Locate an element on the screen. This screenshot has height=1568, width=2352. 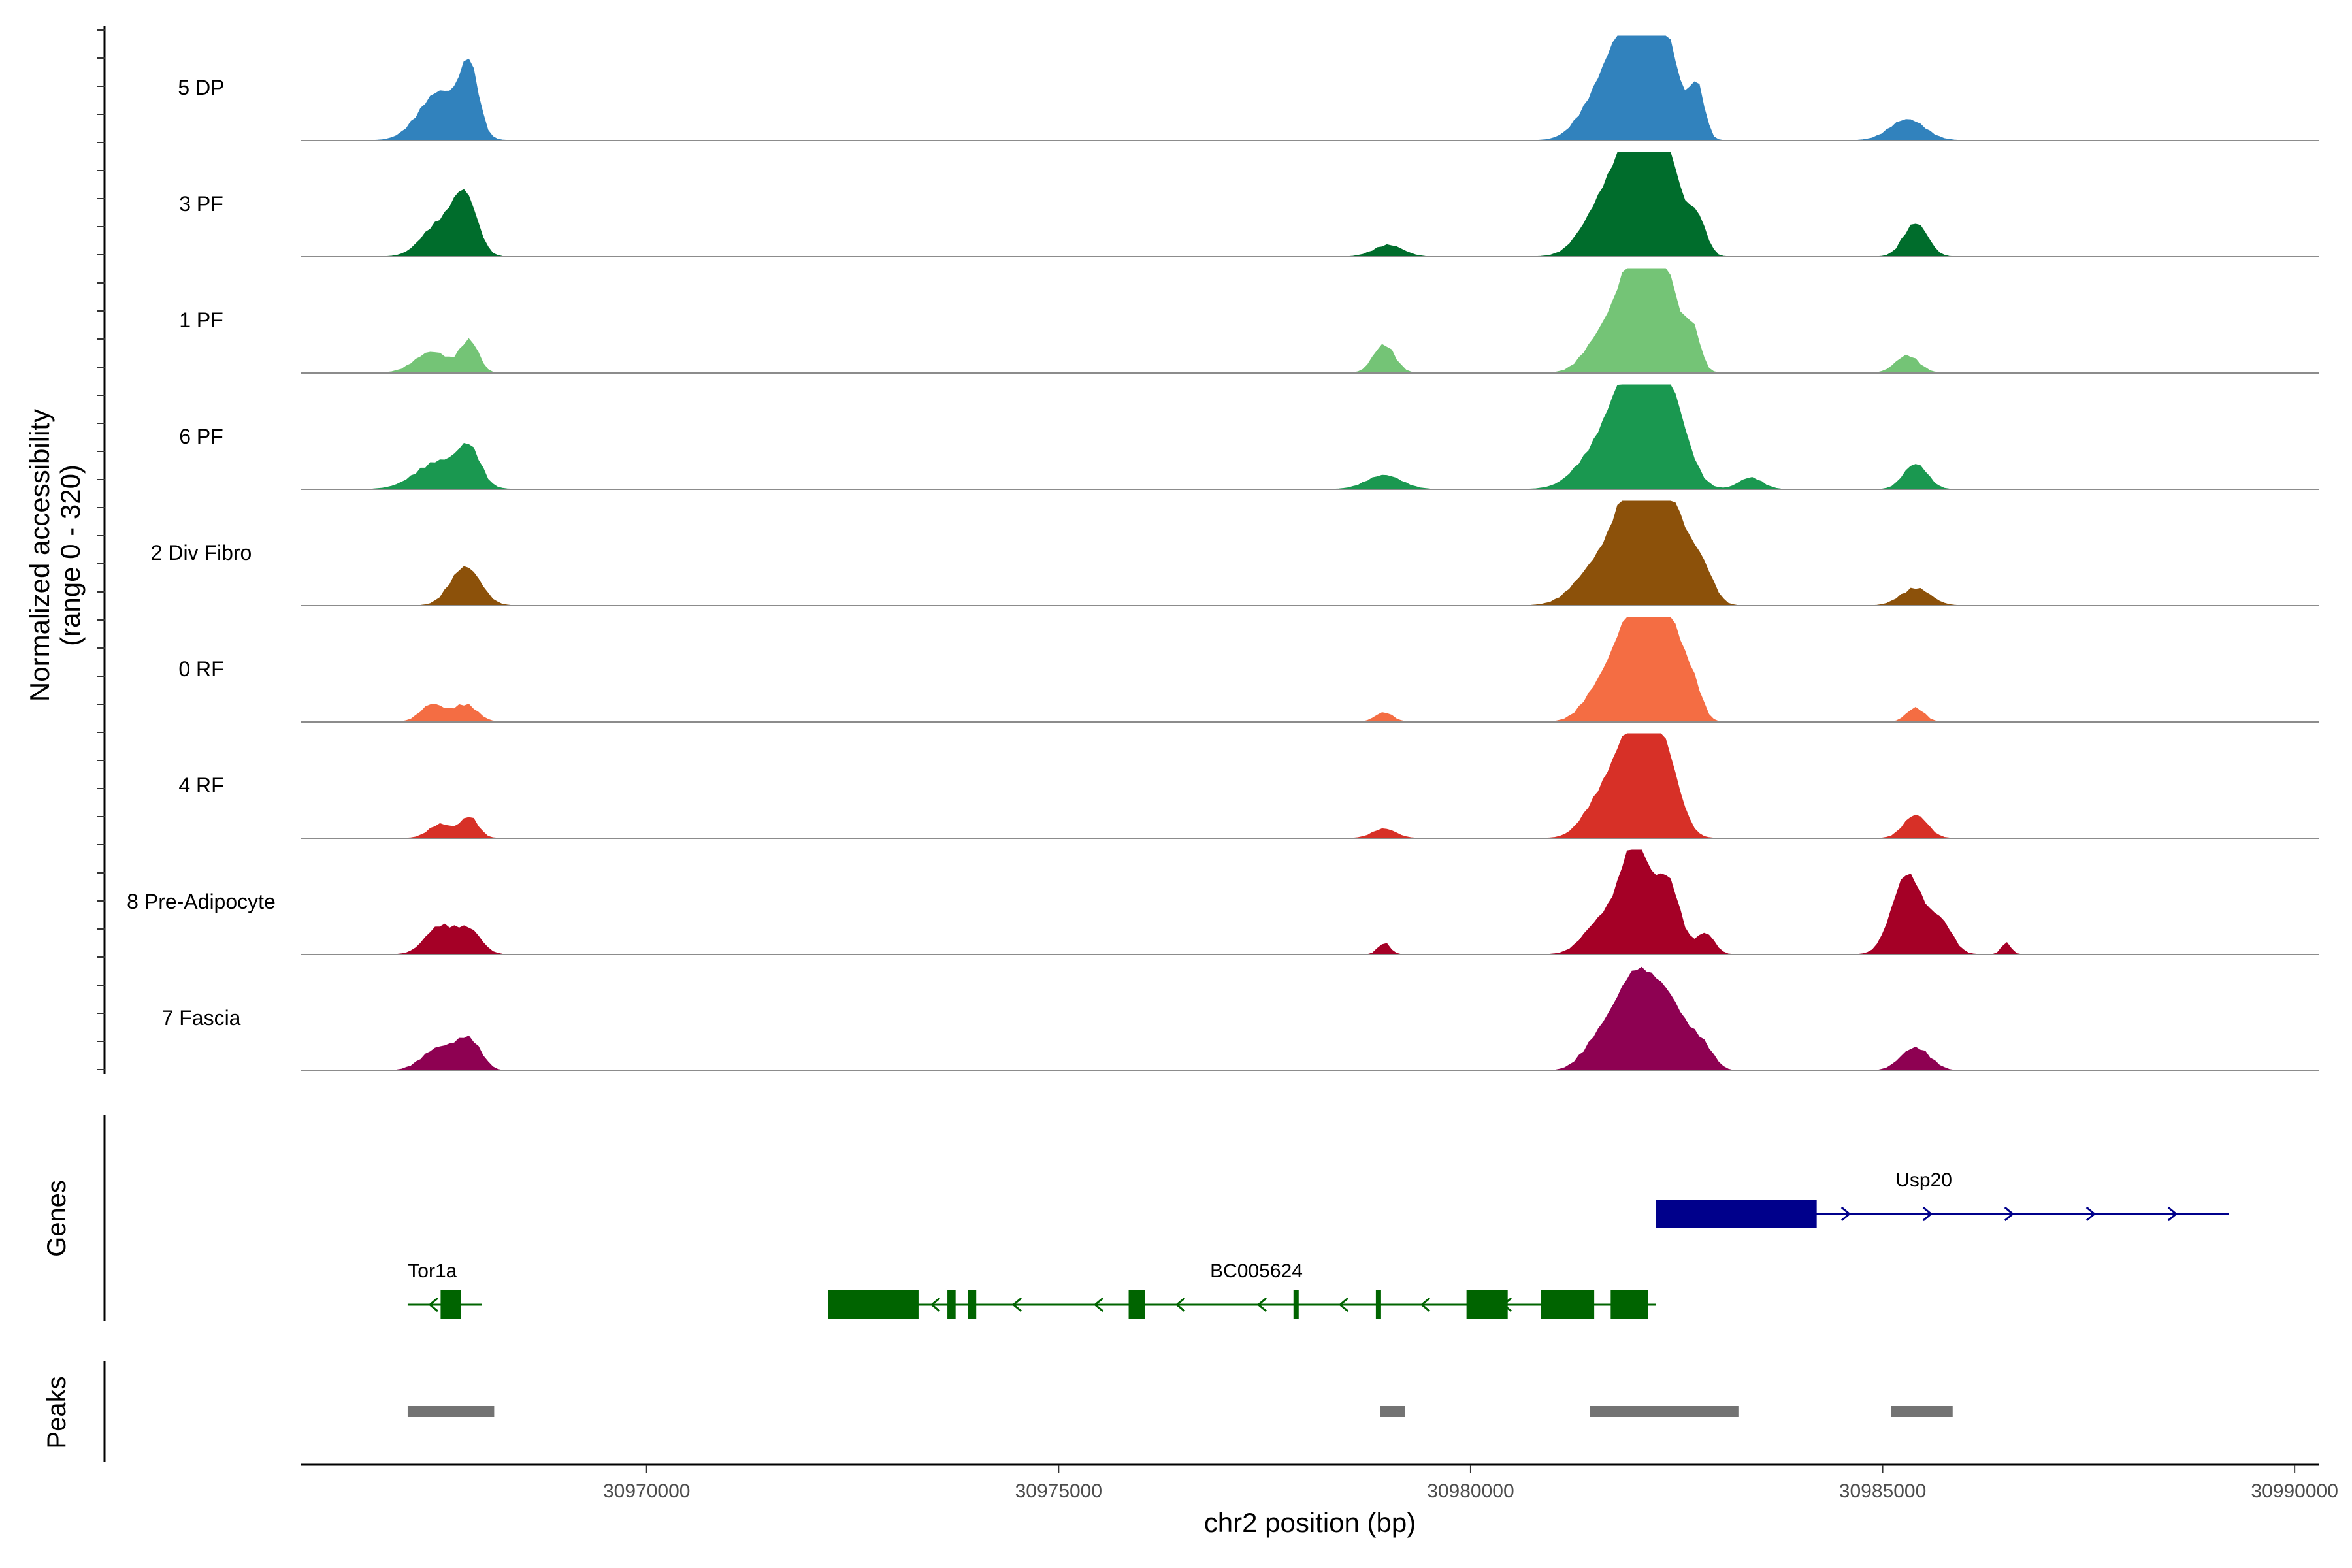
track-2-div-fibro: 2 Div Fibro is located at coordinates (1235, 553).